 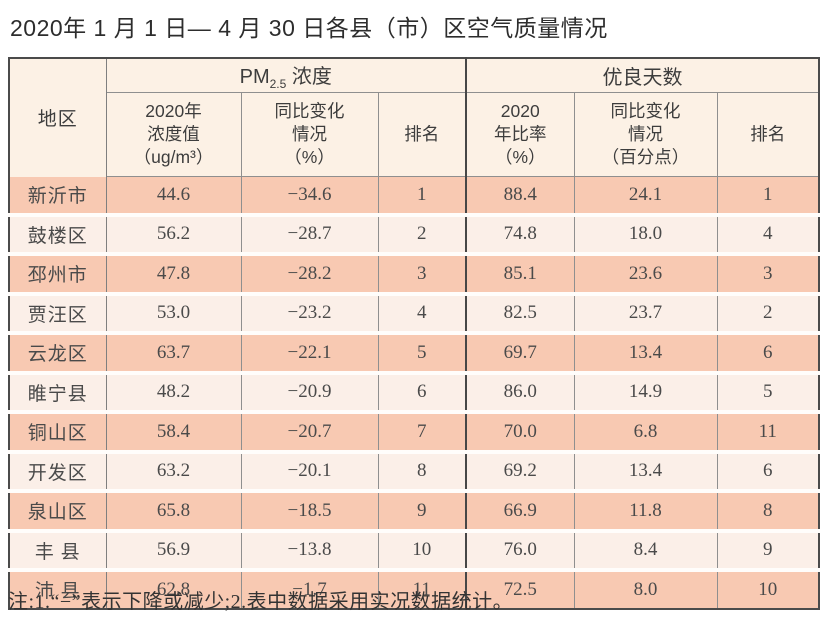 I want to click on pm-change-cell: −28.7, so click(x=310, y=235).